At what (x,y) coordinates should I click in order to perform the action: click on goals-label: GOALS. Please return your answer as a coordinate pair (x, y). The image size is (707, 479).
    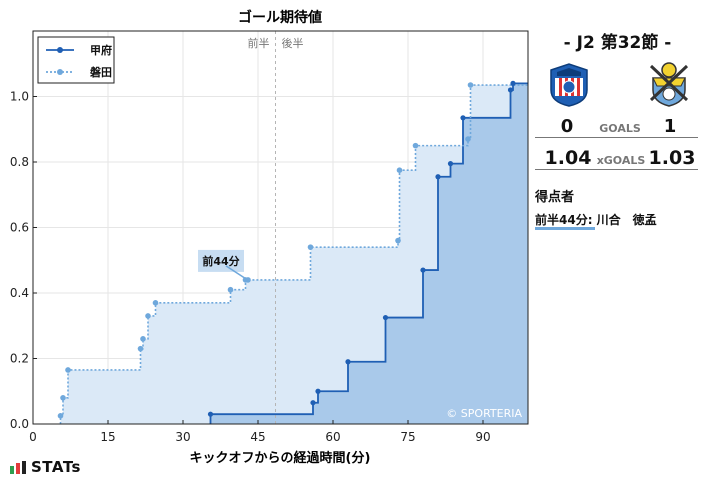
    Looking at the image, I should click on (620, 128).